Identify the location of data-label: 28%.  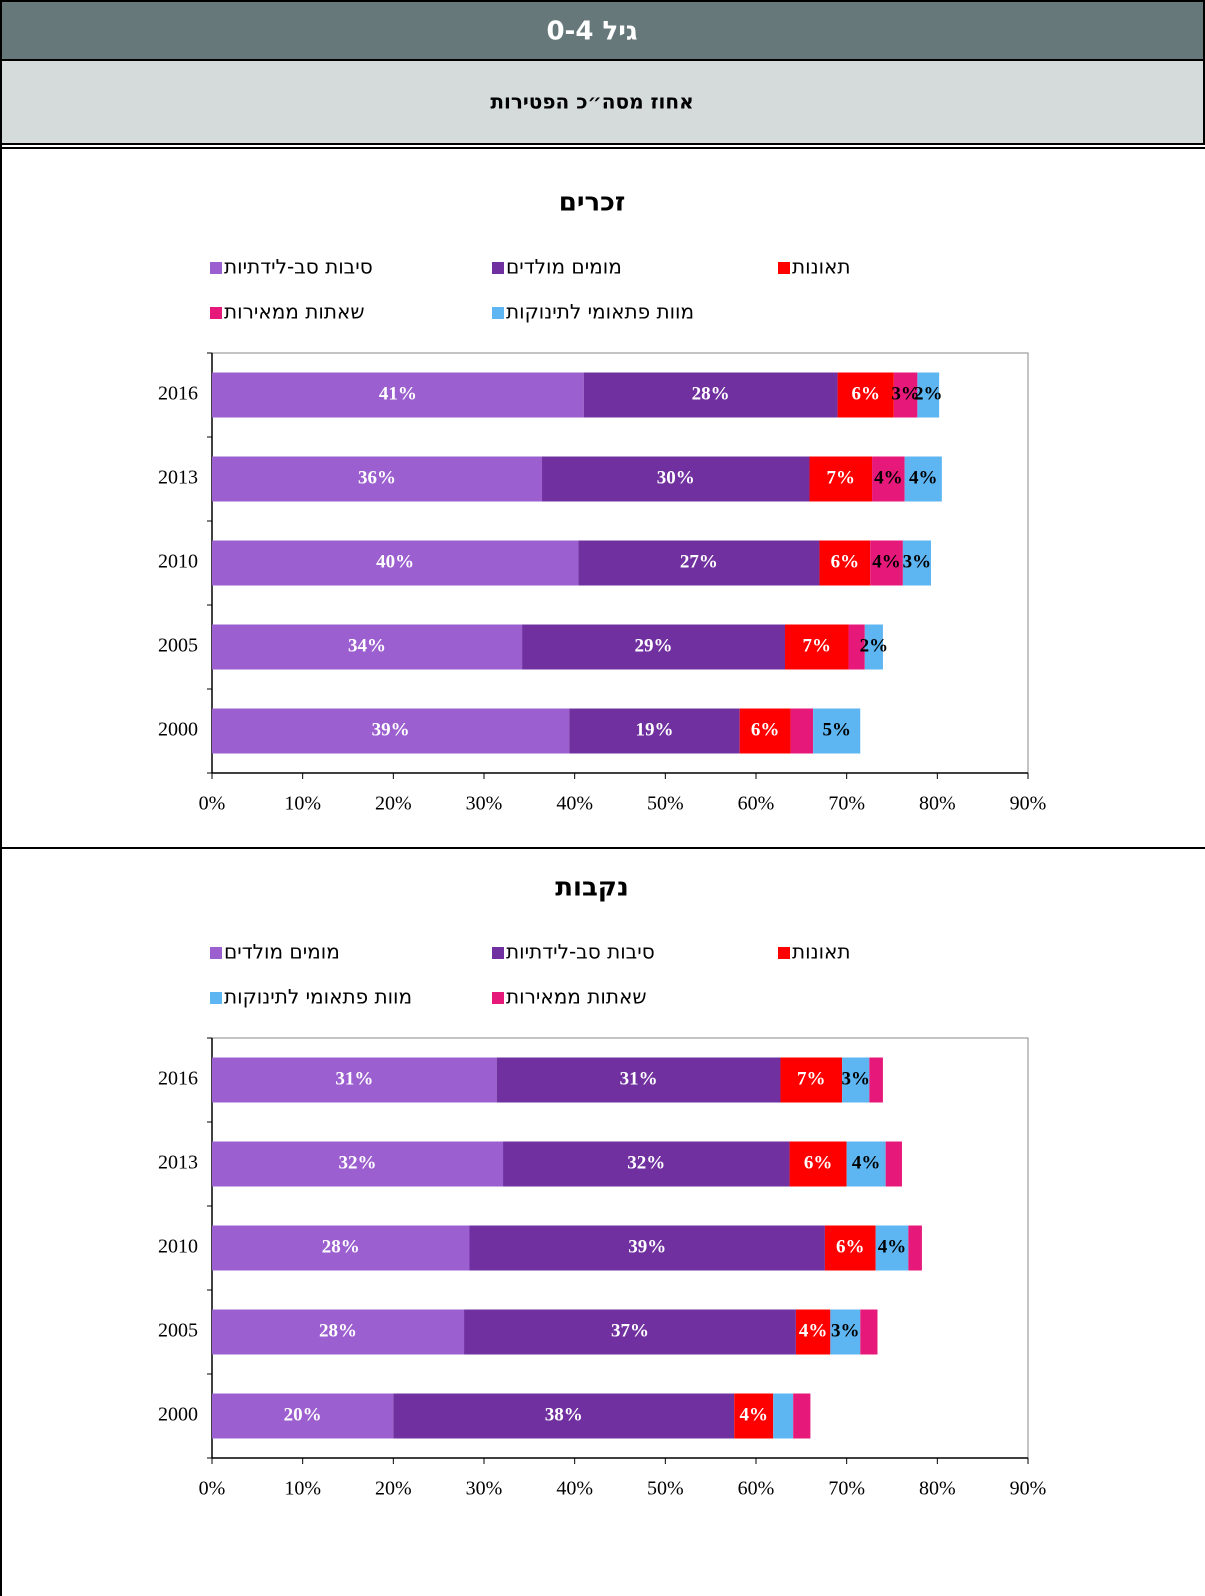
(338, 1330).